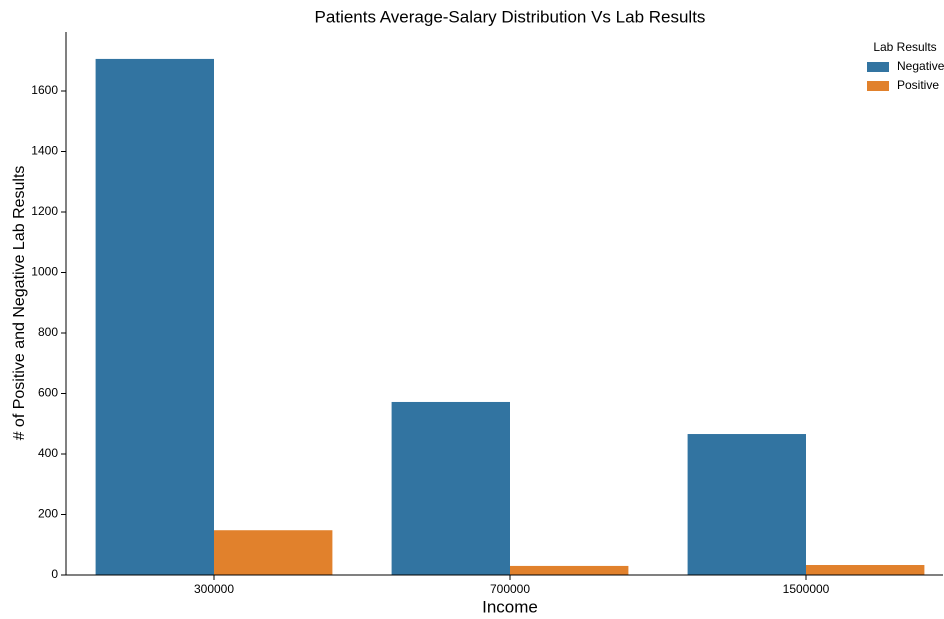 The height and width of the screenshot is (619, 944). What do you see at coordinates (44, 272) in the screenshot?
I see `y-tick-label: 1000` at bounding box center [44, 272].